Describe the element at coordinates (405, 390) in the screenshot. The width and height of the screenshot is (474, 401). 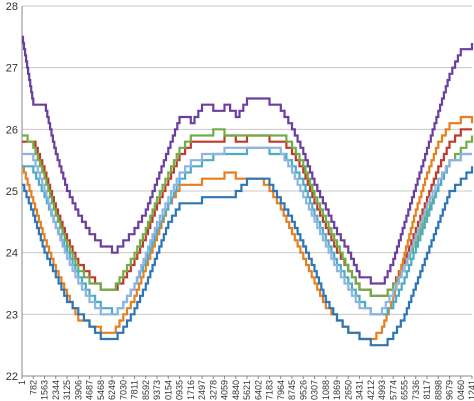
I see `x-tick-label: 6555` at that location.